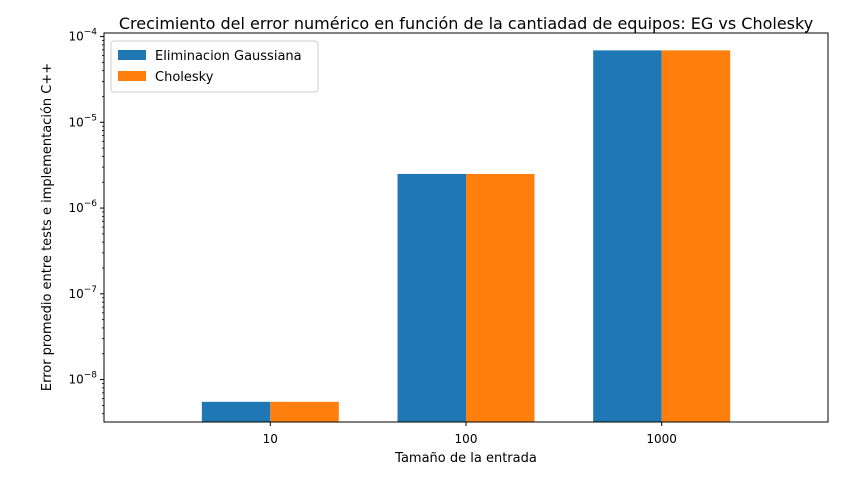  What do you see at coordinates (82, 207) in the screenshot?
I see `y-tick-label: 10⁻⁶` at bounding box center [82, 207].